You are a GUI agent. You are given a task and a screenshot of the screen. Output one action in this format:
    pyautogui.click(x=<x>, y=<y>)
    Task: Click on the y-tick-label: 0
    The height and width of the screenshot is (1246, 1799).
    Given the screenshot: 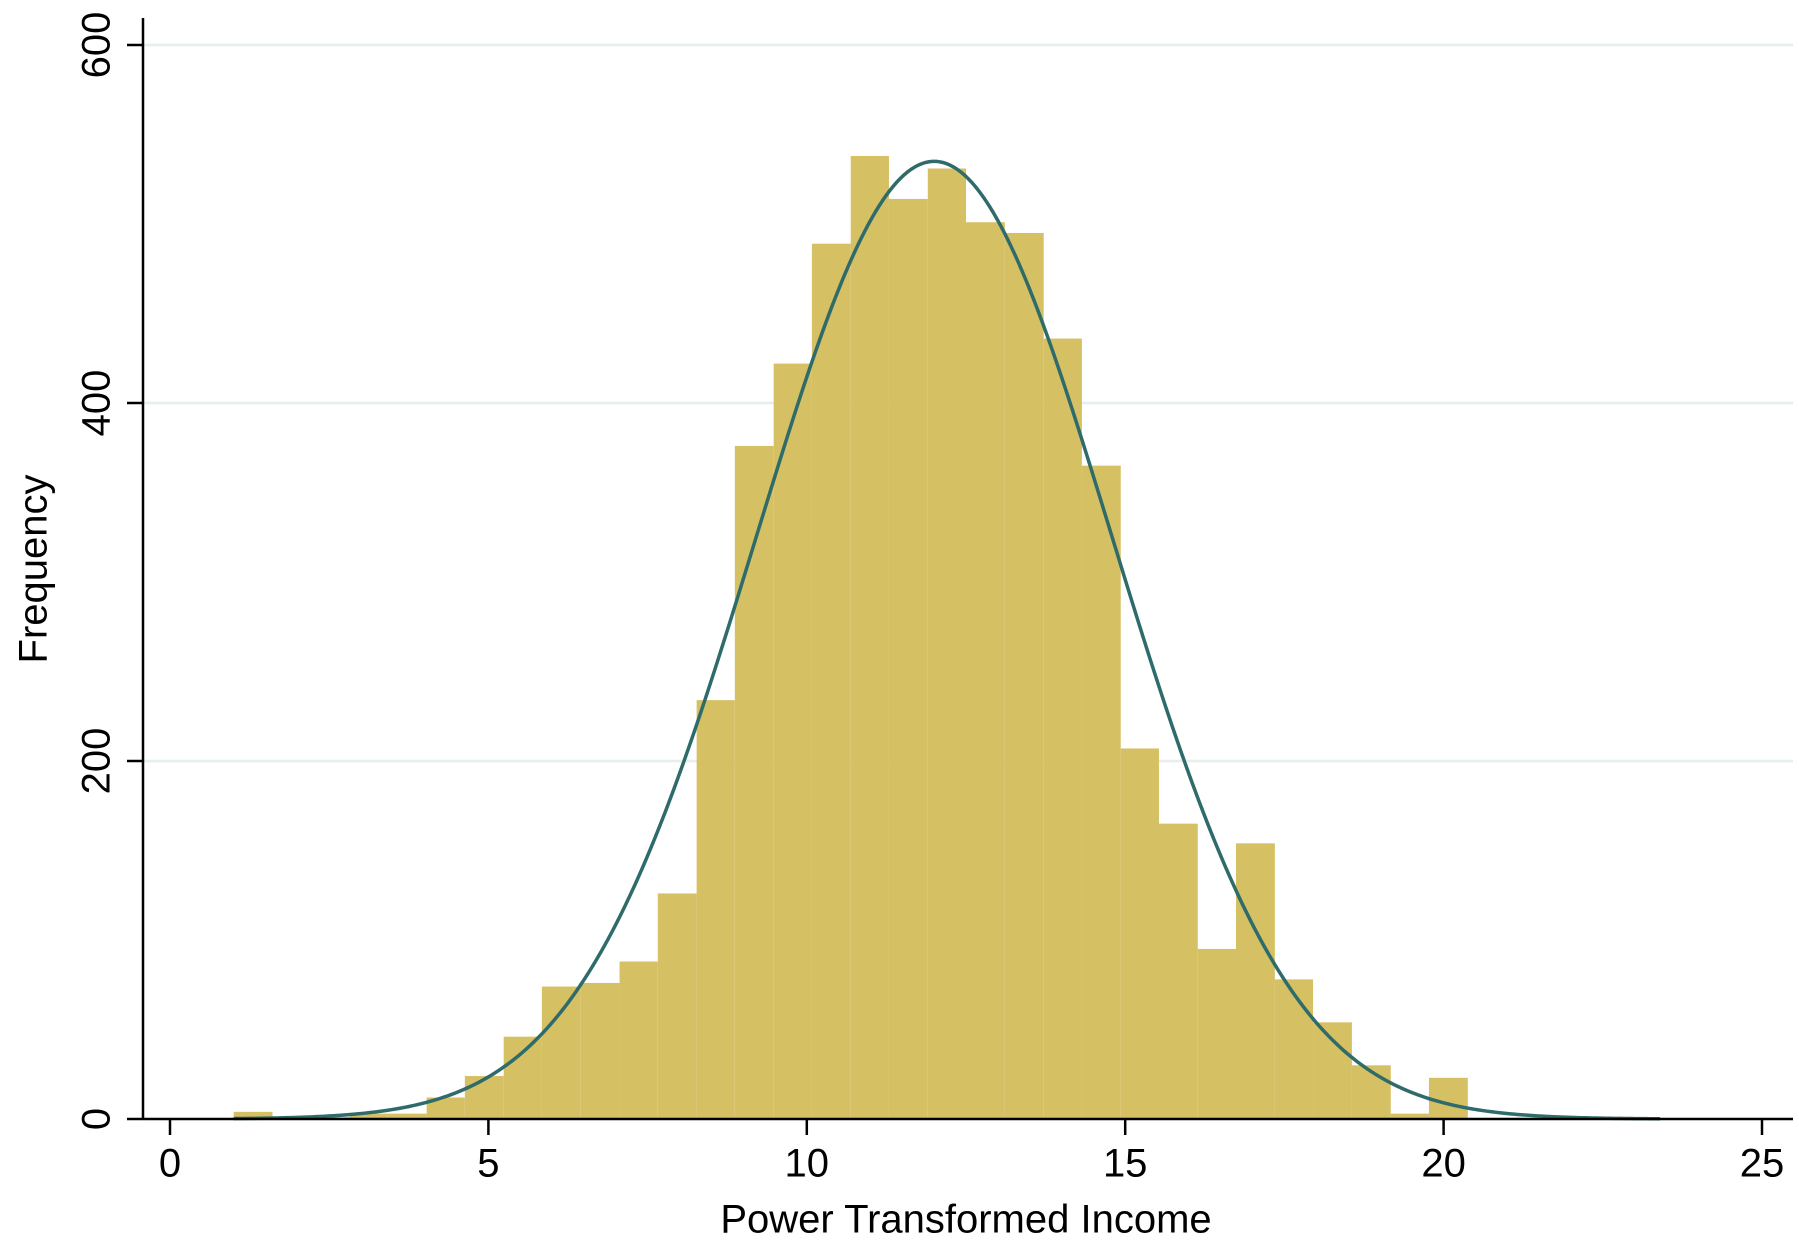 What is the action you would take?
    pyautogui.click(x=97, y=1119)
    